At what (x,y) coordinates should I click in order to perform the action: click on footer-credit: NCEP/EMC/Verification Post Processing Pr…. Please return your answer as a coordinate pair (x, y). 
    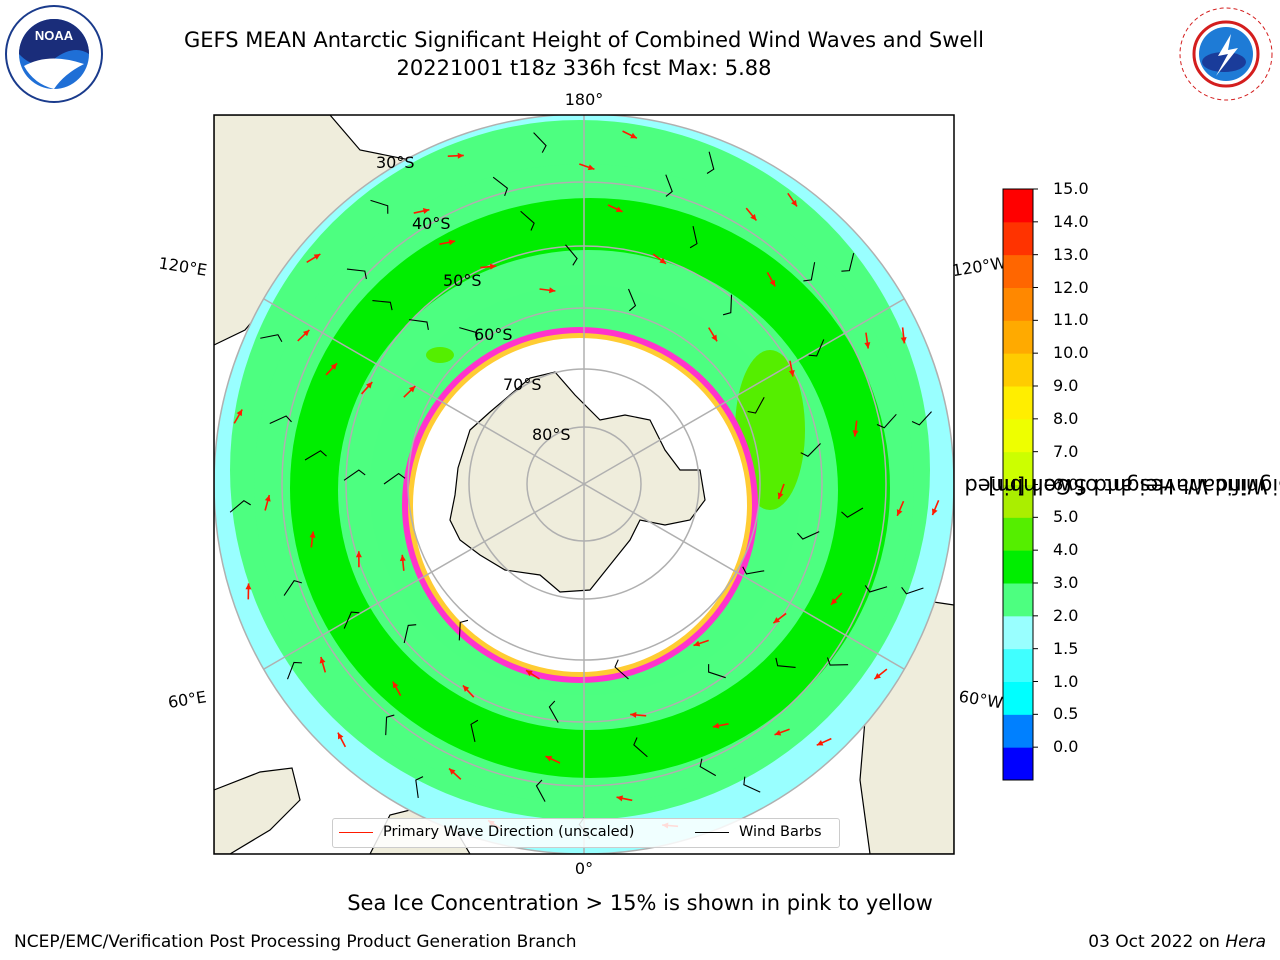
    Looking at the image, I should click on (295, 942).